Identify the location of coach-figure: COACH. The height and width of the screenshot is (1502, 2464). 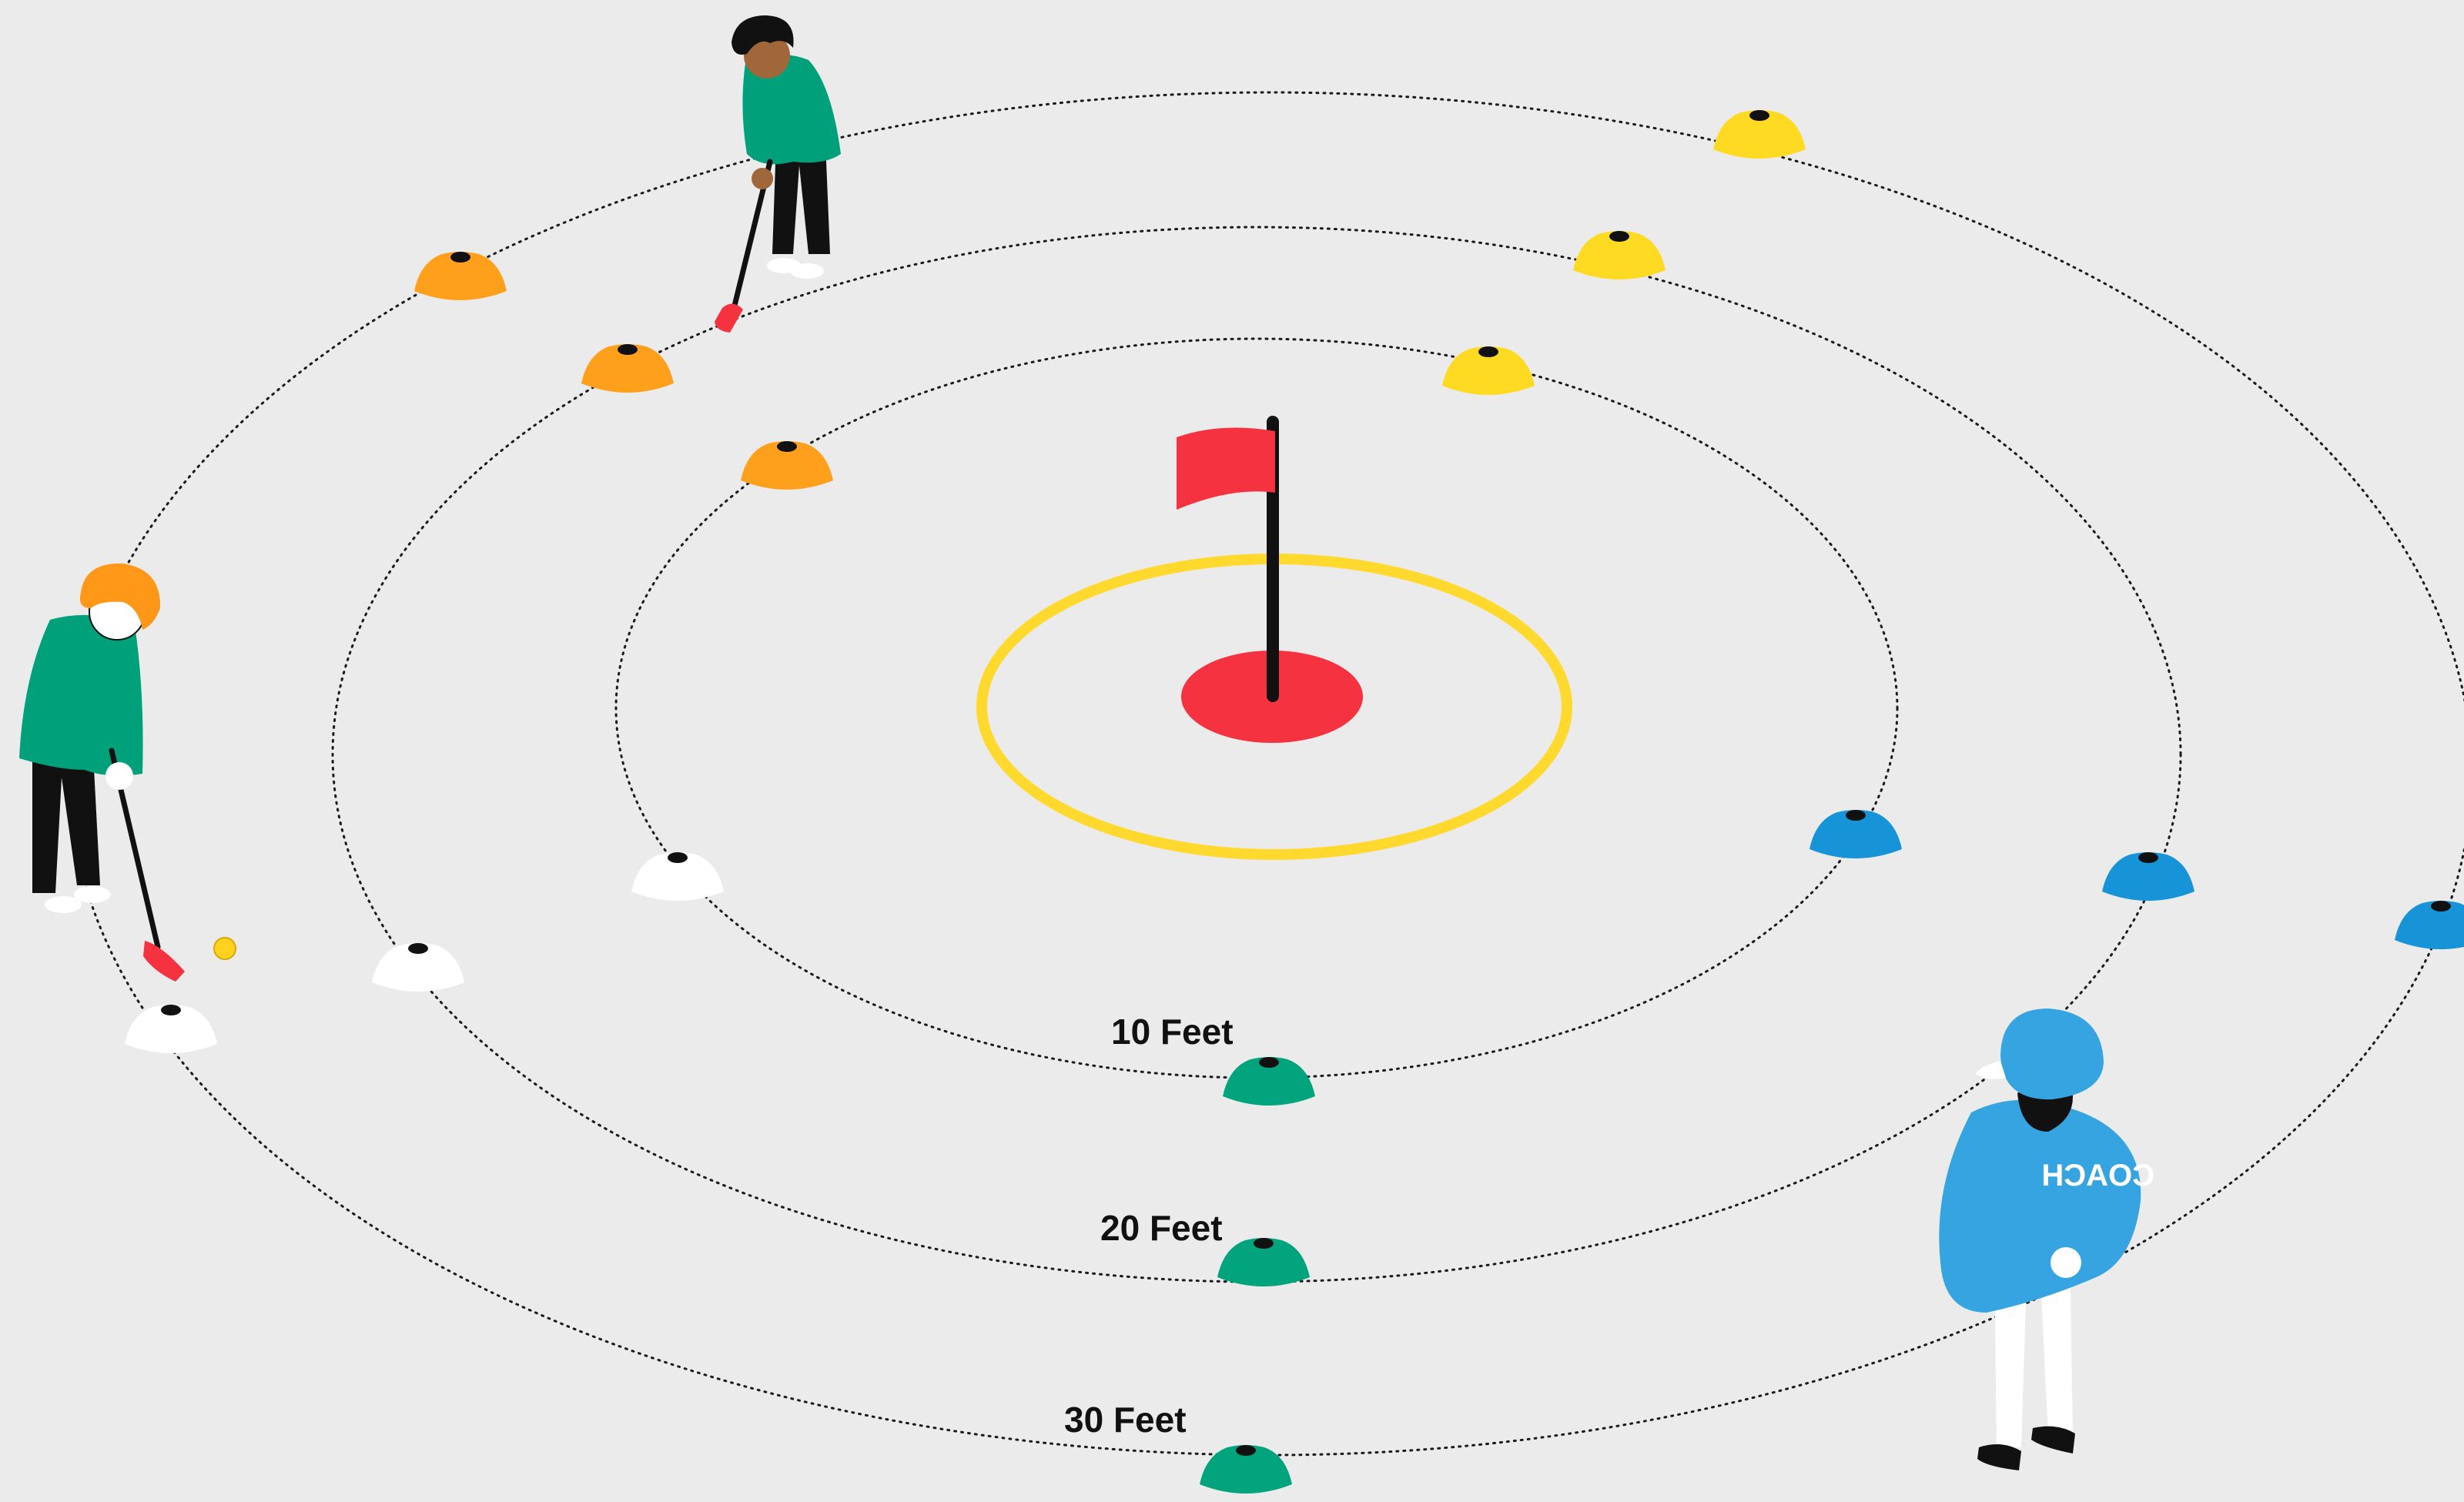
(2046, 1239).